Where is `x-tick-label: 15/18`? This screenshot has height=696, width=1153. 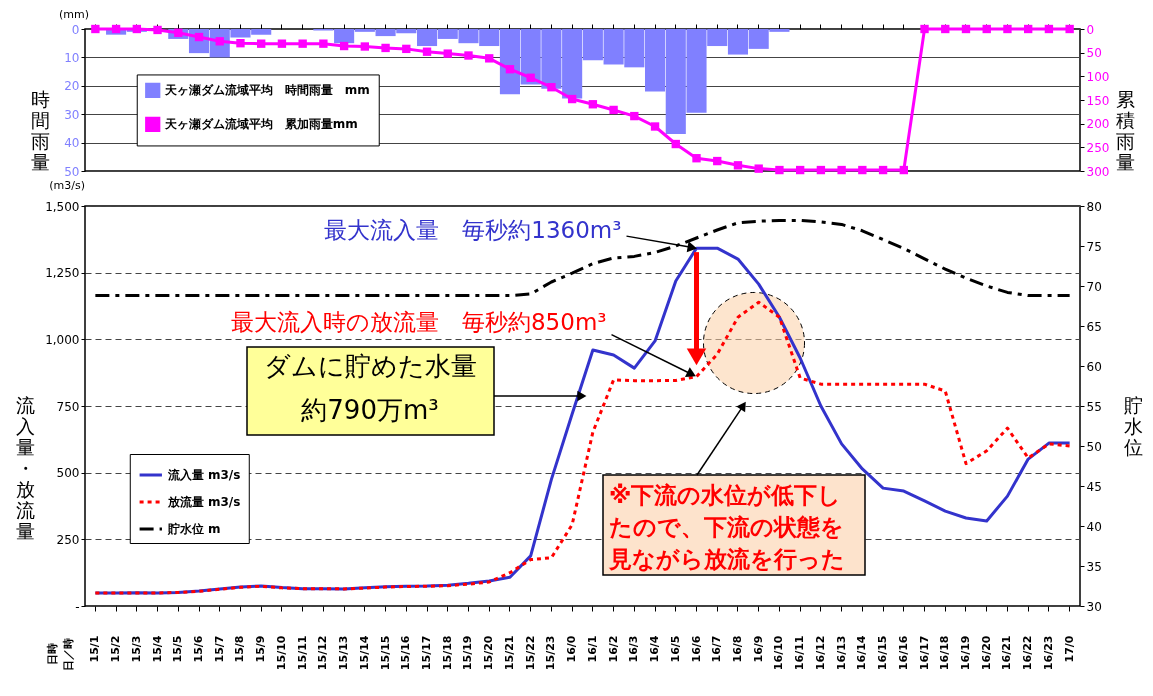 x-tick-label: 15/18 is located at coordinates (447, 653).